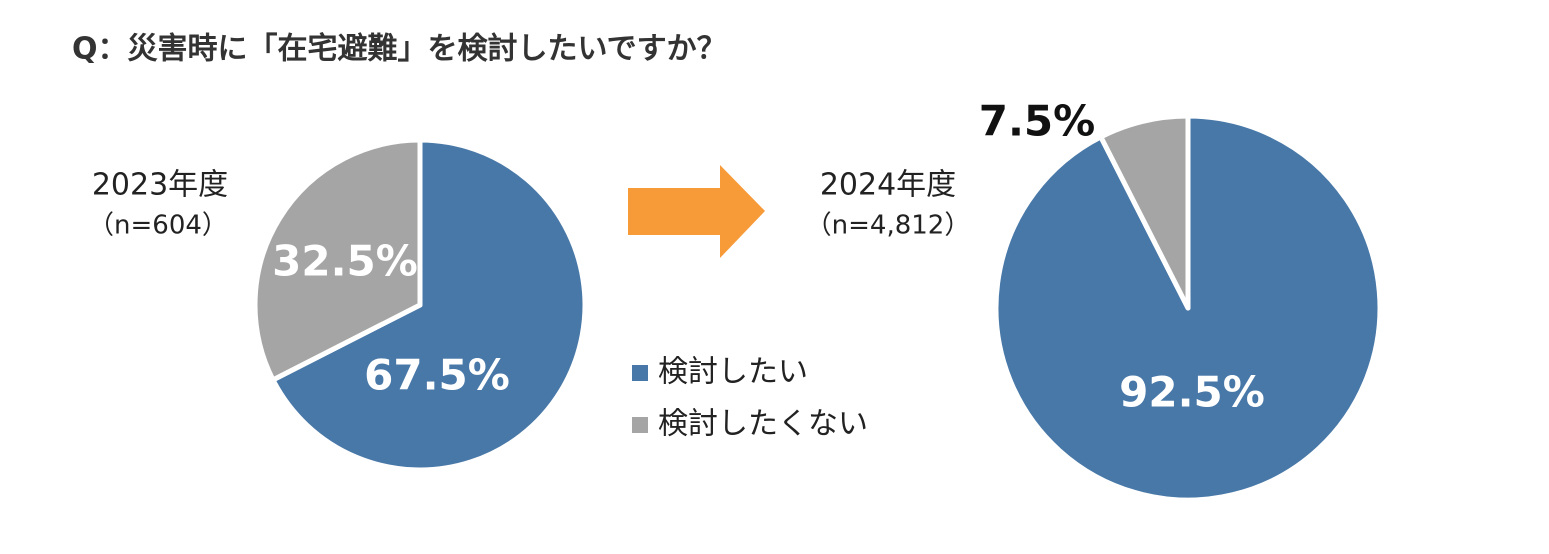 This screenshot has height=554, width=1549. What do you see at coordinates (160, 185) in the screenshot?
I see `chart-title: 2023年度` at bounding box center [160, 185].